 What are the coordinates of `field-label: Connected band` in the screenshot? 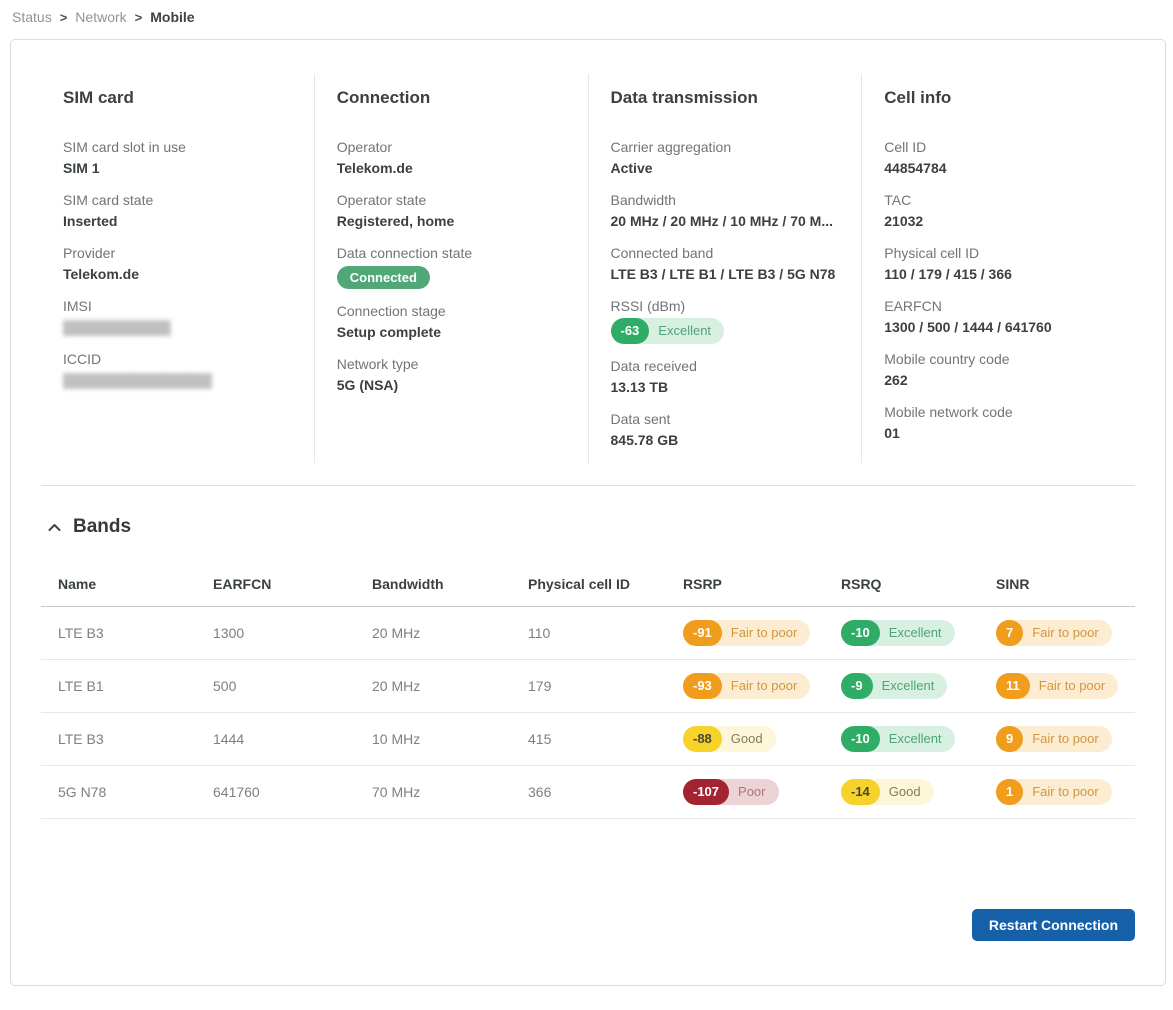 It's located at (662, 253).